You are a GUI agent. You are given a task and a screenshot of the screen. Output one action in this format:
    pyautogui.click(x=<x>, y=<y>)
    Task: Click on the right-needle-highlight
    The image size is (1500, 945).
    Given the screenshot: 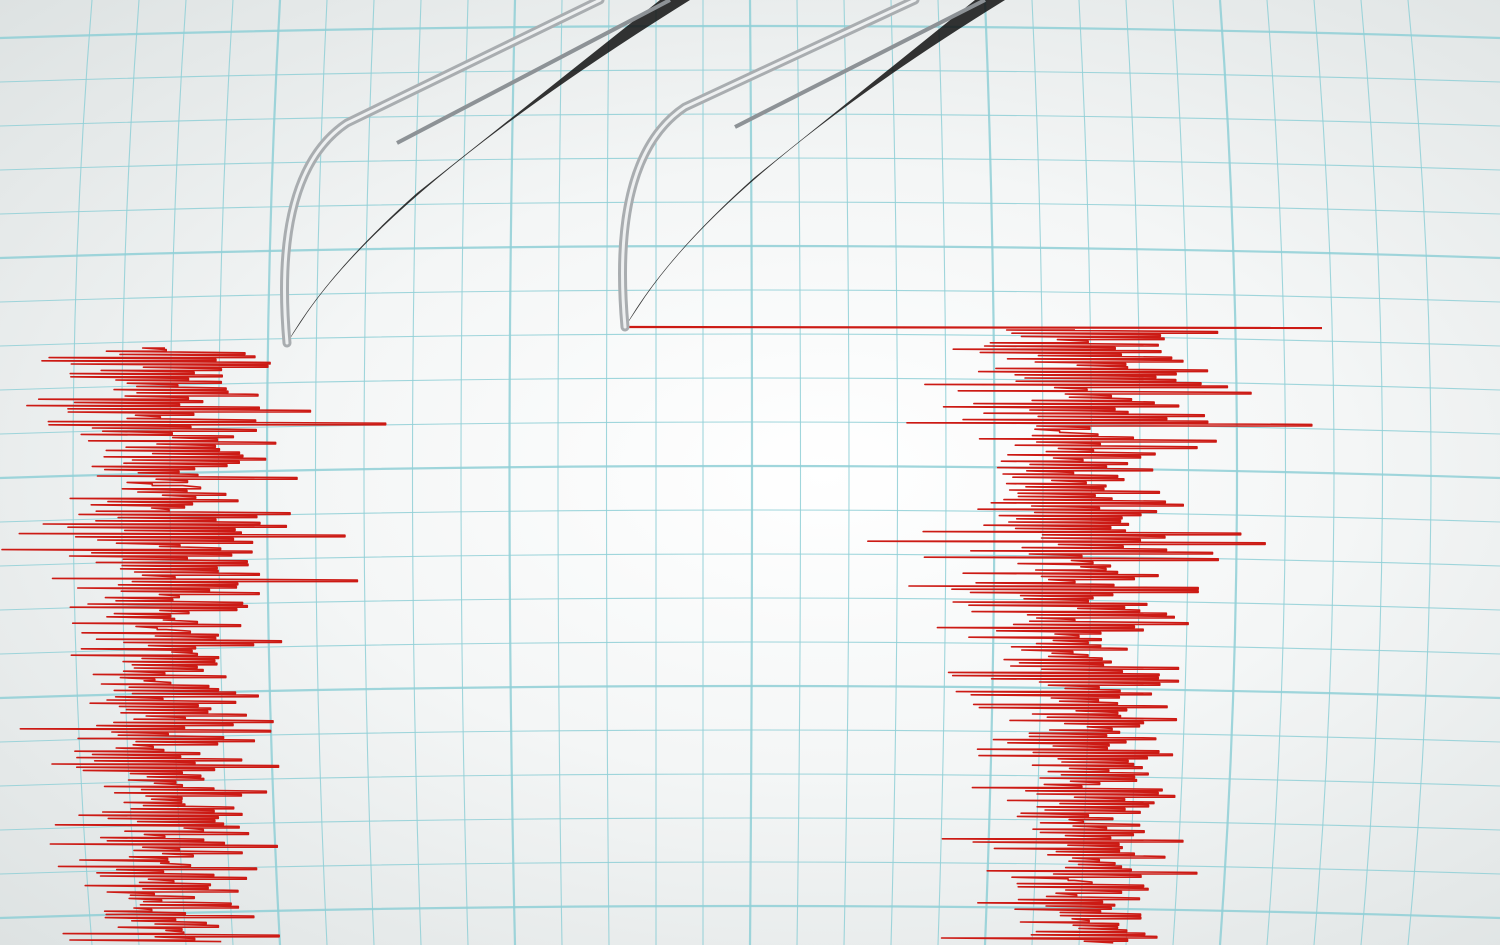 What is the action you would take?
    pyautogui.click(x=769, y=164)
    